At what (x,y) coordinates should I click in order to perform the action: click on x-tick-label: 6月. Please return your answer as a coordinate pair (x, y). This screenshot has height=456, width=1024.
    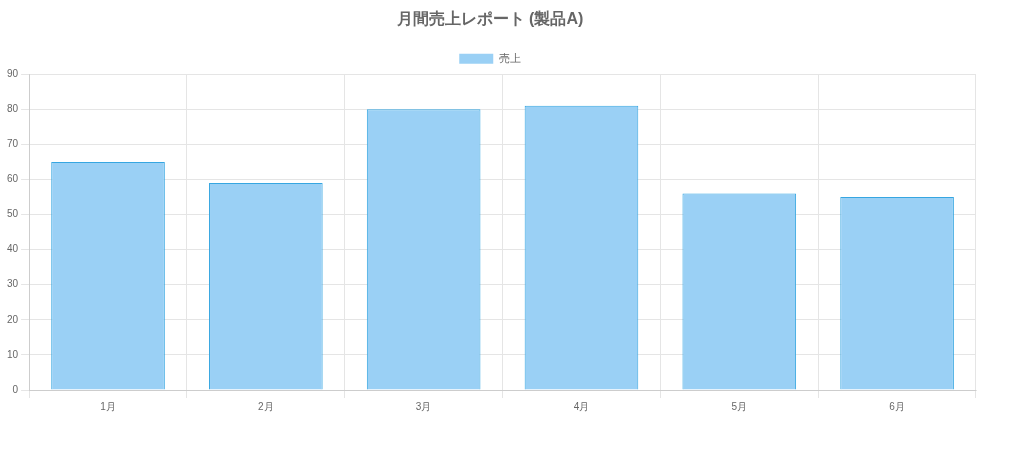
    Looking at the image, I should click on (897, 406).